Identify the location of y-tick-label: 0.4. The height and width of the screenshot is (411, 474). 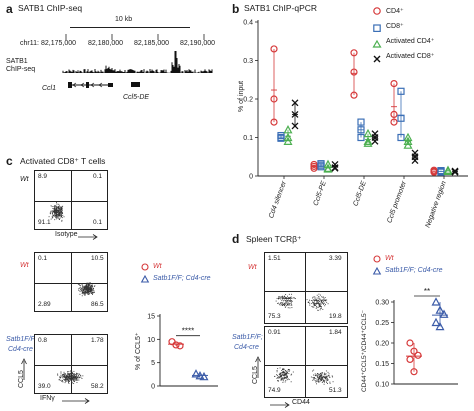
(248, 23).